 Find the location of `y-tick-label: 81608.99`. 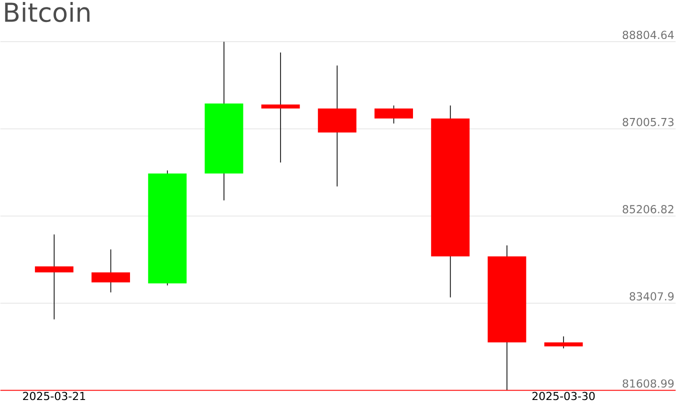

y-tick-label: 81608.99 is located at coordinates (648, 384).